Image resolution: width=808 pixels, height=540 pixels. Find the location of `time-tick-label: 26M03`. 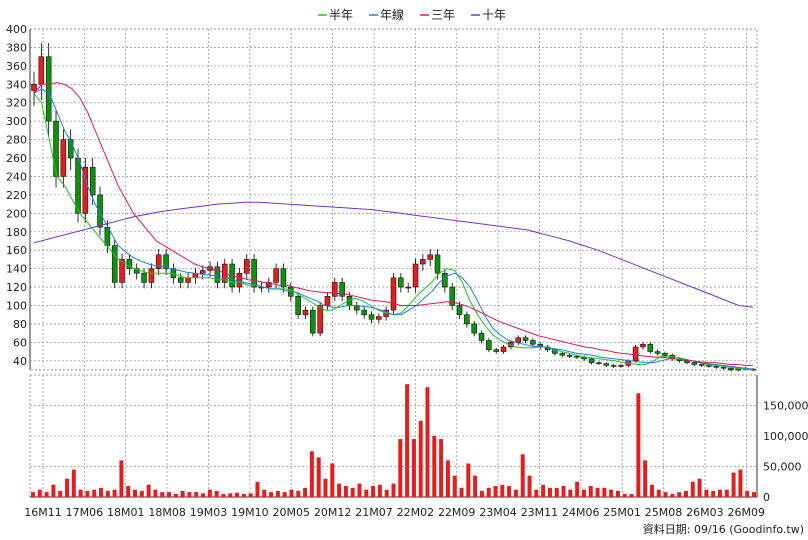

time-tick-label: 26M03 is located at coordinates (705, 512).